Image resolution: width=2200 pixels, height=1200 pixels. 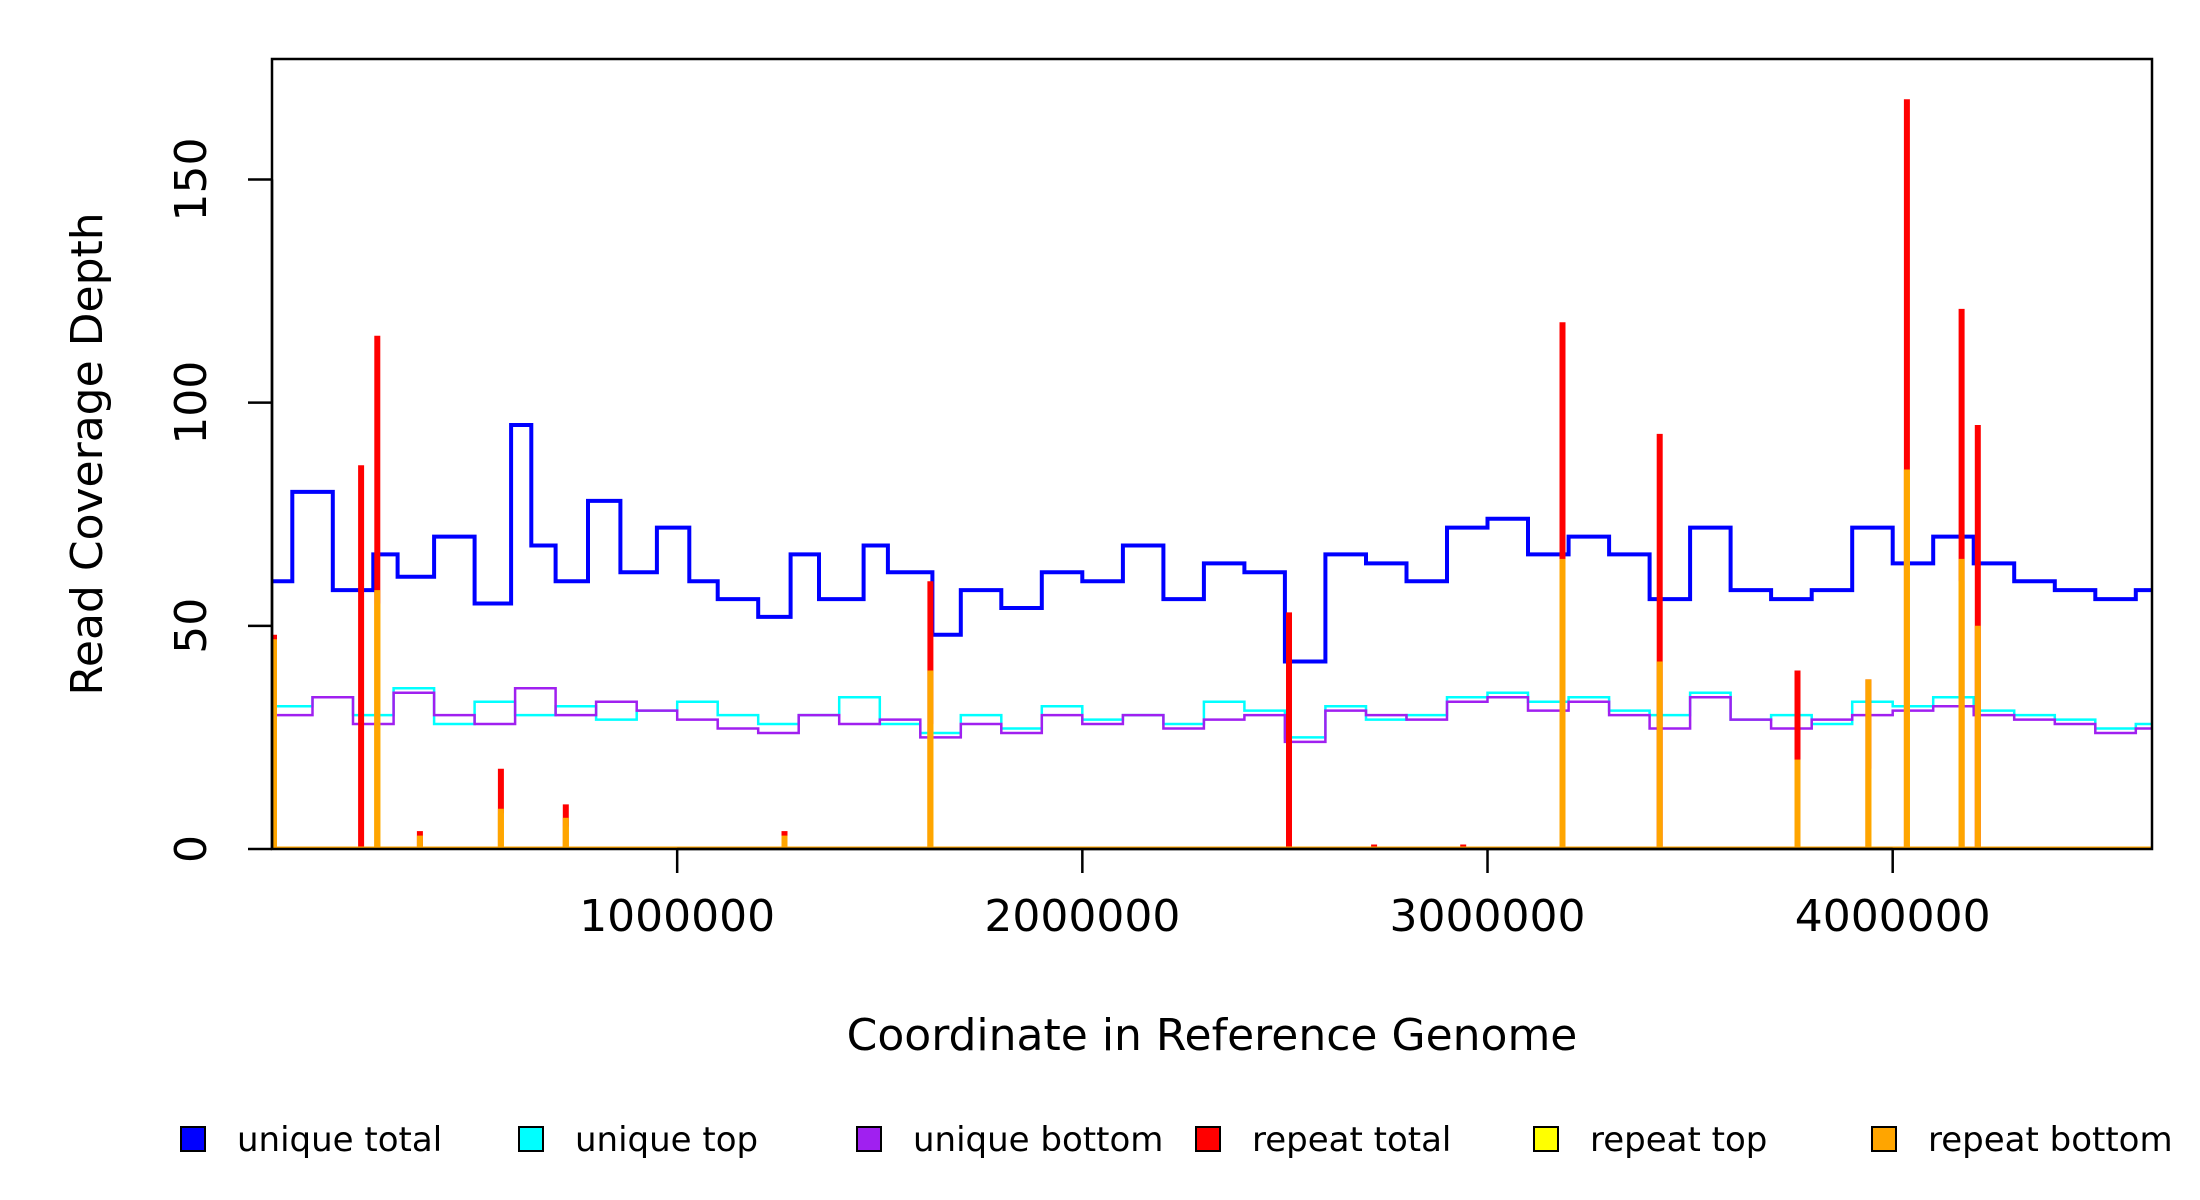 What do you see at coordinates (666, 1140) in the screenshot?
I see `legend-label: unique top` at bounding box center [666, 1140].